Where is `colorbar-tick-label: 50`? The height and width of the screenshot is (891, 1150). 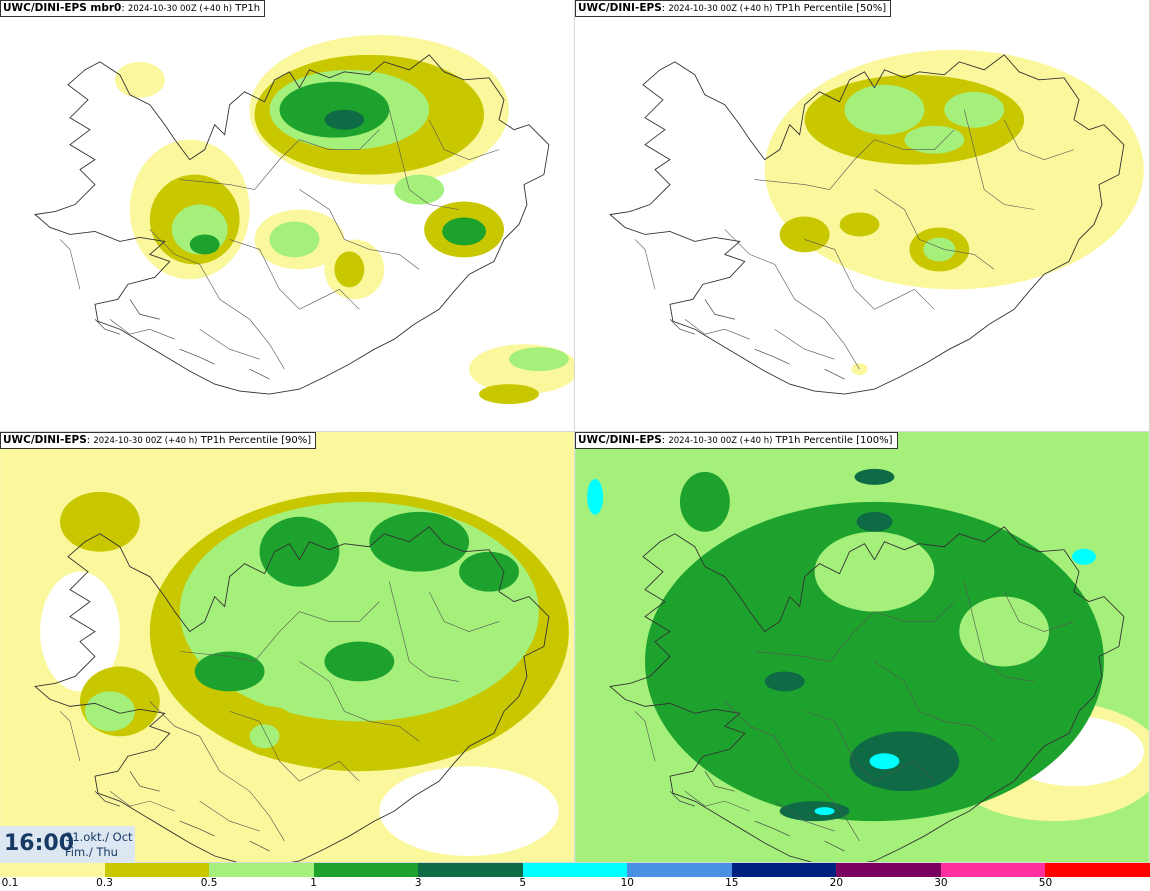
colorbar-tick-label: 50 is located at coordinates (1045, 883).